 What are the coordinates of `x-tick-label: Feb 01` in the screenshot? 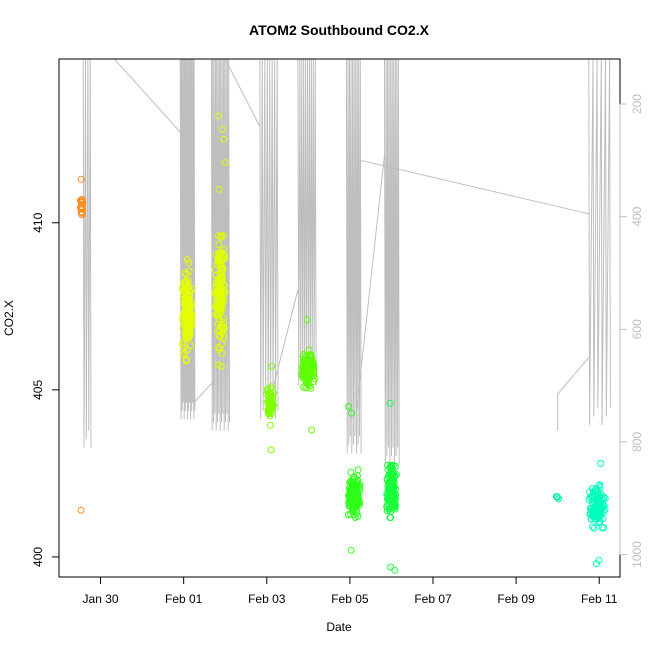 It's located at (184, 599).